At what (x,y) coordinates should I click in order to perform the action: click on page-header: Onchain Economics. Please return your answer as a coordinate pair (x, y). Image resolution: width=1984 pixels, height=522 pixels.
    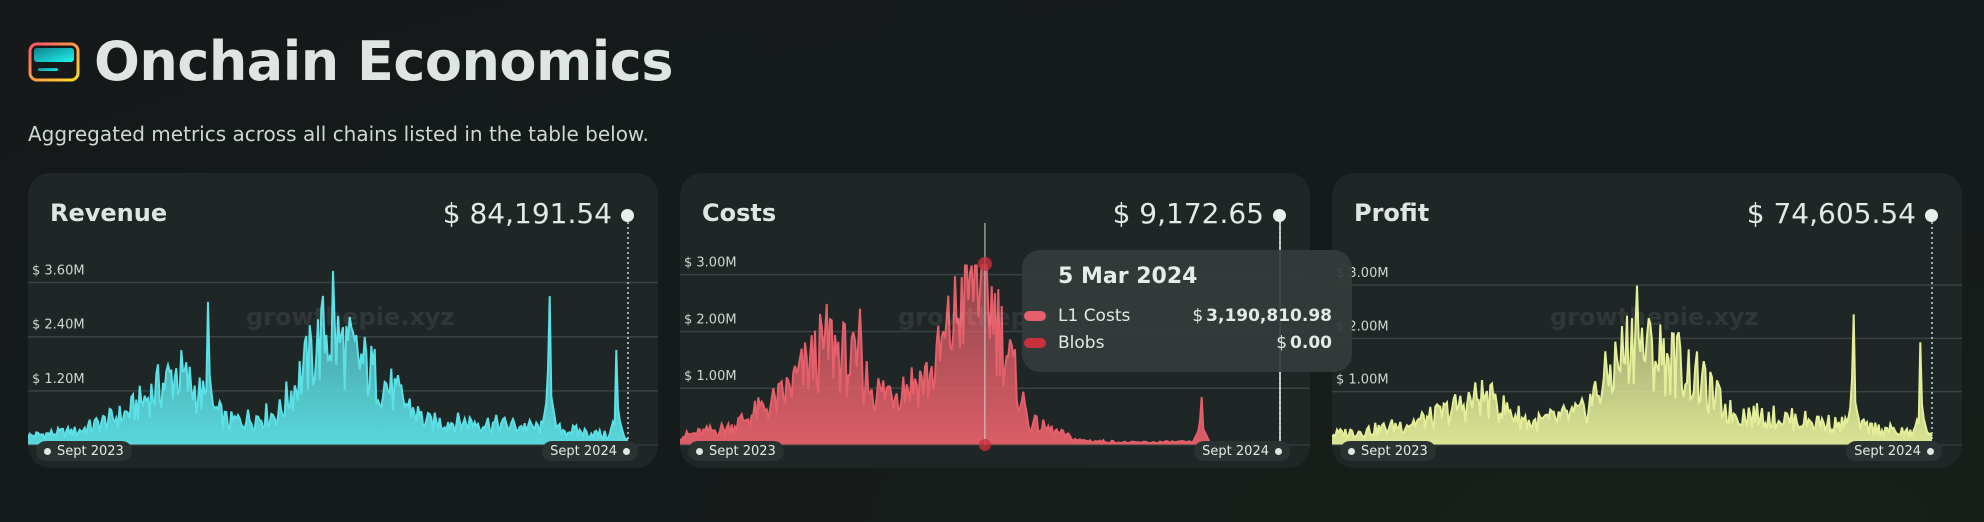
    Looking at the image, I should click on (350, 61).